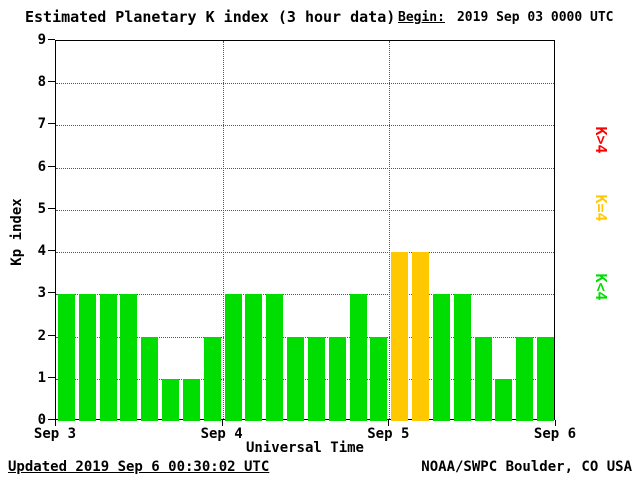 This screenshot has width=640, height=480. I want to click on y-tick-label: 9, so click(41, 40).